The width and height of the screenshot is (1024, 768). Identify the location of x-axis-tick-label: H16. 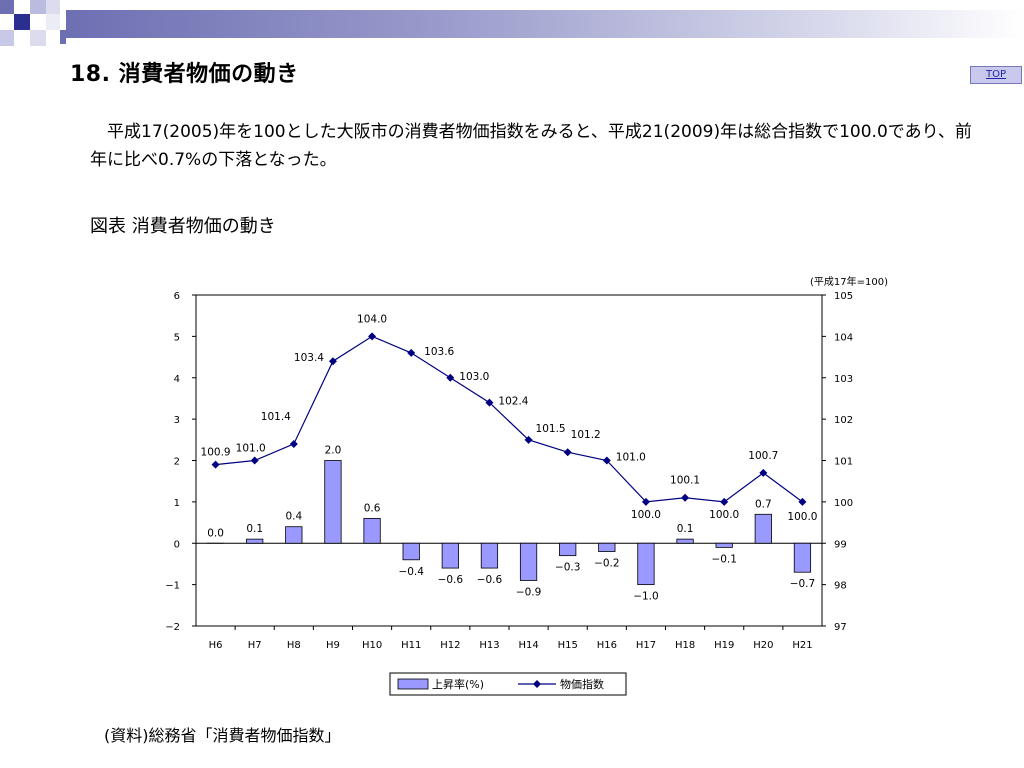
(607, 645).